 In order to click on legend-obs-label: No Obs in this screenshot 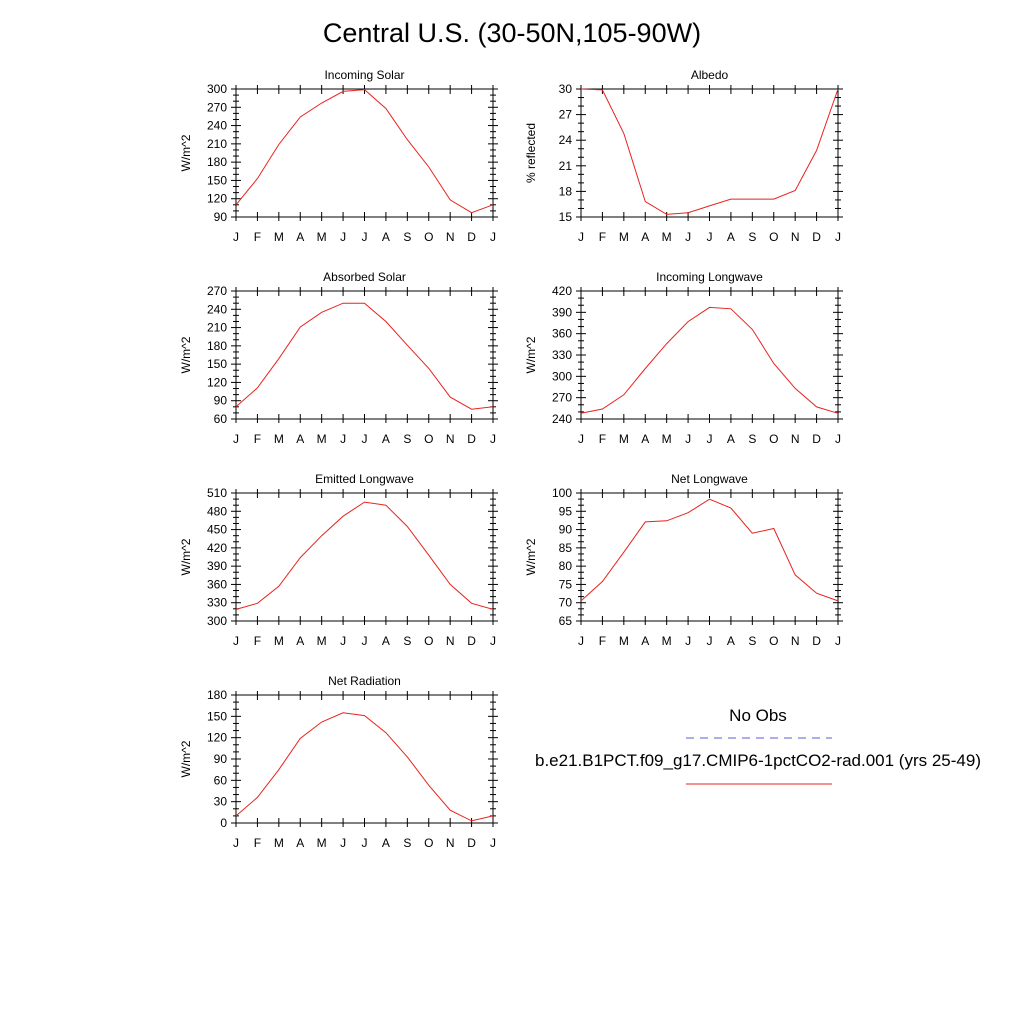, I will do `click(758, 715)`.